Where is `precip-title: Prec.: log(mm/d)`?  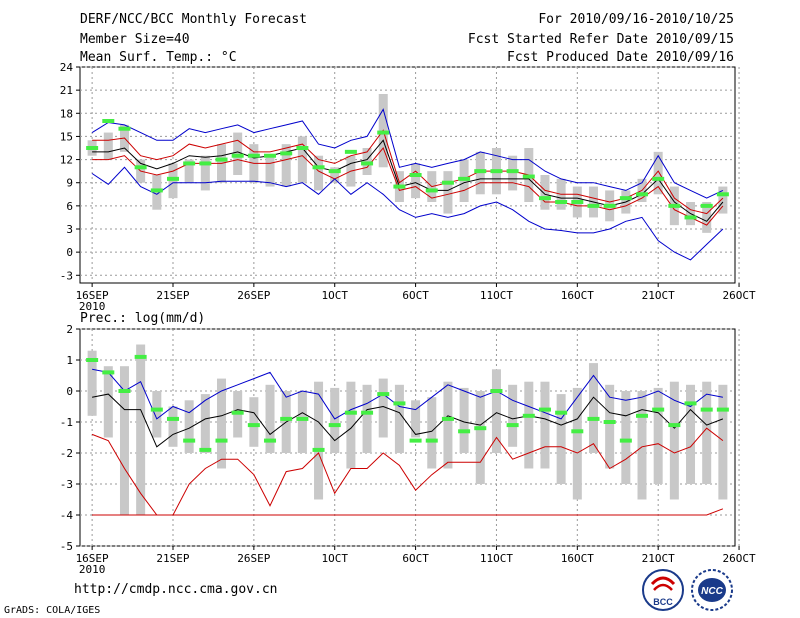
precip-title: Prec.: log(mm/d) is located at coordinates (142, 318).